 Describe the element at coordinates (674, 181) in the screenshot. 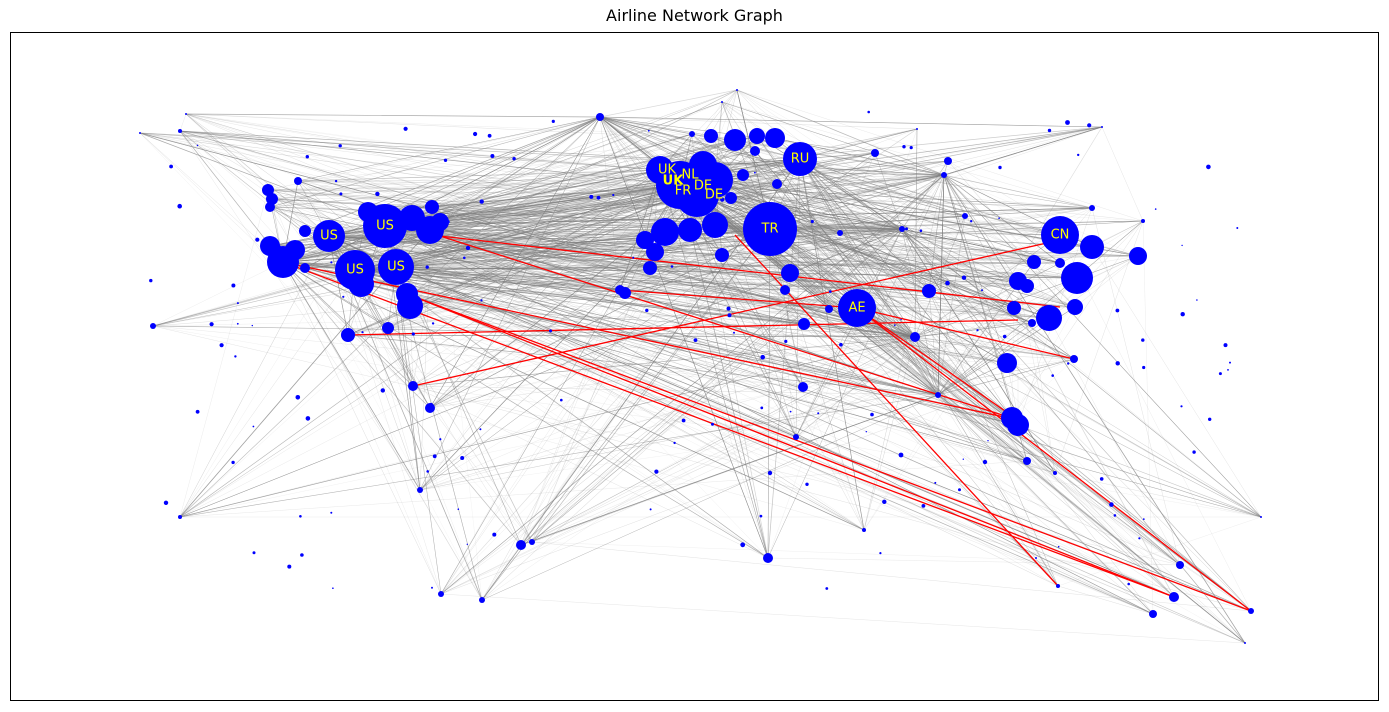

I see `node-label-uk: UK` at that location.